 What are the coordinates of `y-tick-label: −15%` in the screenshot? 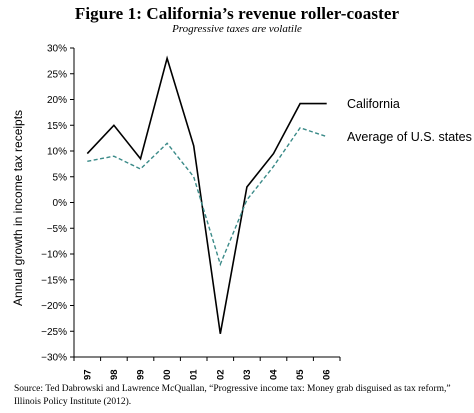 It's located at (54, 280).